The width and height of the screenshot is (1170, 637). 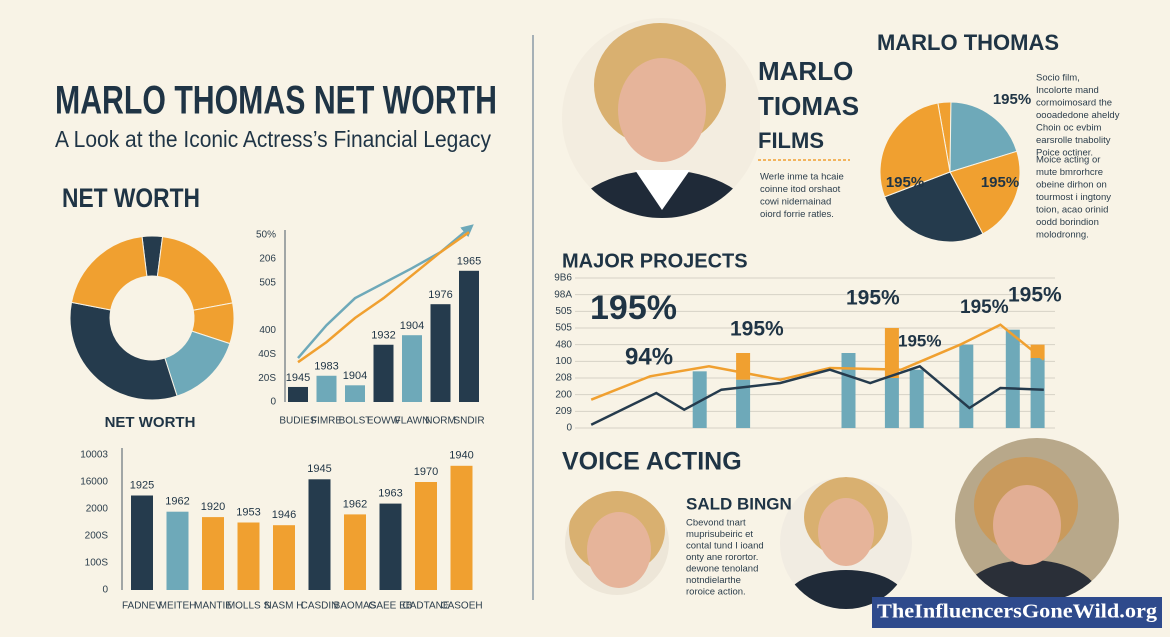 I want to click on bar-annotation: 1946, so click(x=284, y=515).